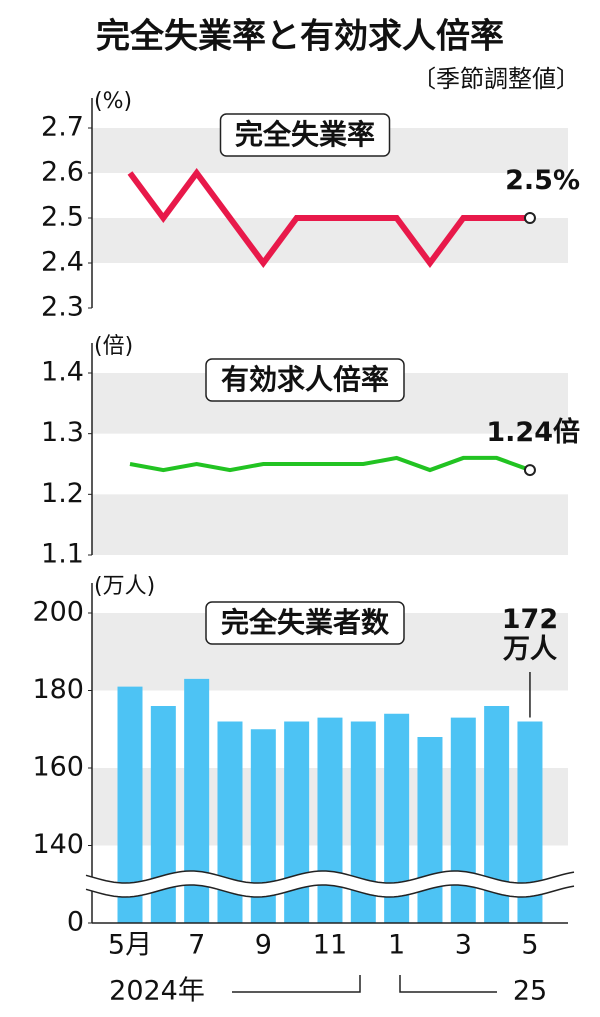  Describe the element at coordinates (396, 945) in the screenshot. I see `x-tick-label: 1` at that location.